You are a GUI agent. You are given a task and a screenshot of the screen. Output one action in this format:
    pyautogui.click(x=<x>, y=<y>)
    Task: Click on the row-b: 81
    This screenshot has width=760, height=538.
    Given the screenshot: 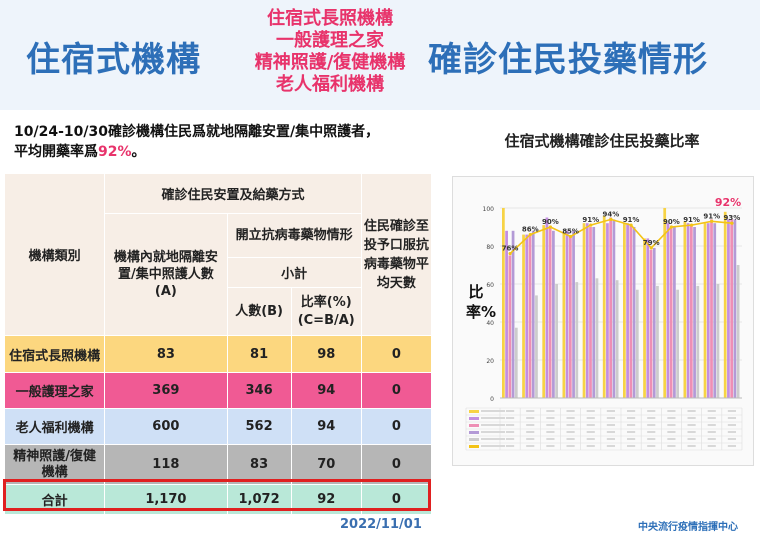 What is the action you would take?
    pyautogui.click(x=259, y=354)
    